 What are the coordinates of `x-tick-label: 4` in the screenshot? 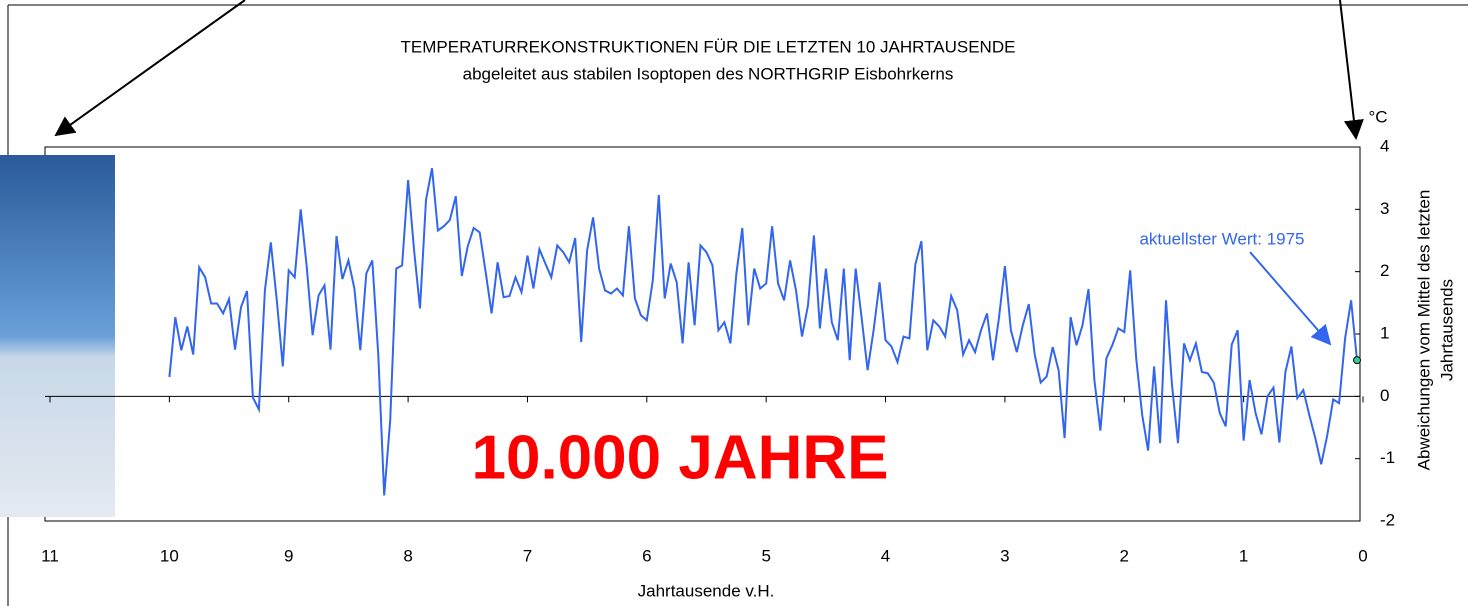 It's located at (885, 555).